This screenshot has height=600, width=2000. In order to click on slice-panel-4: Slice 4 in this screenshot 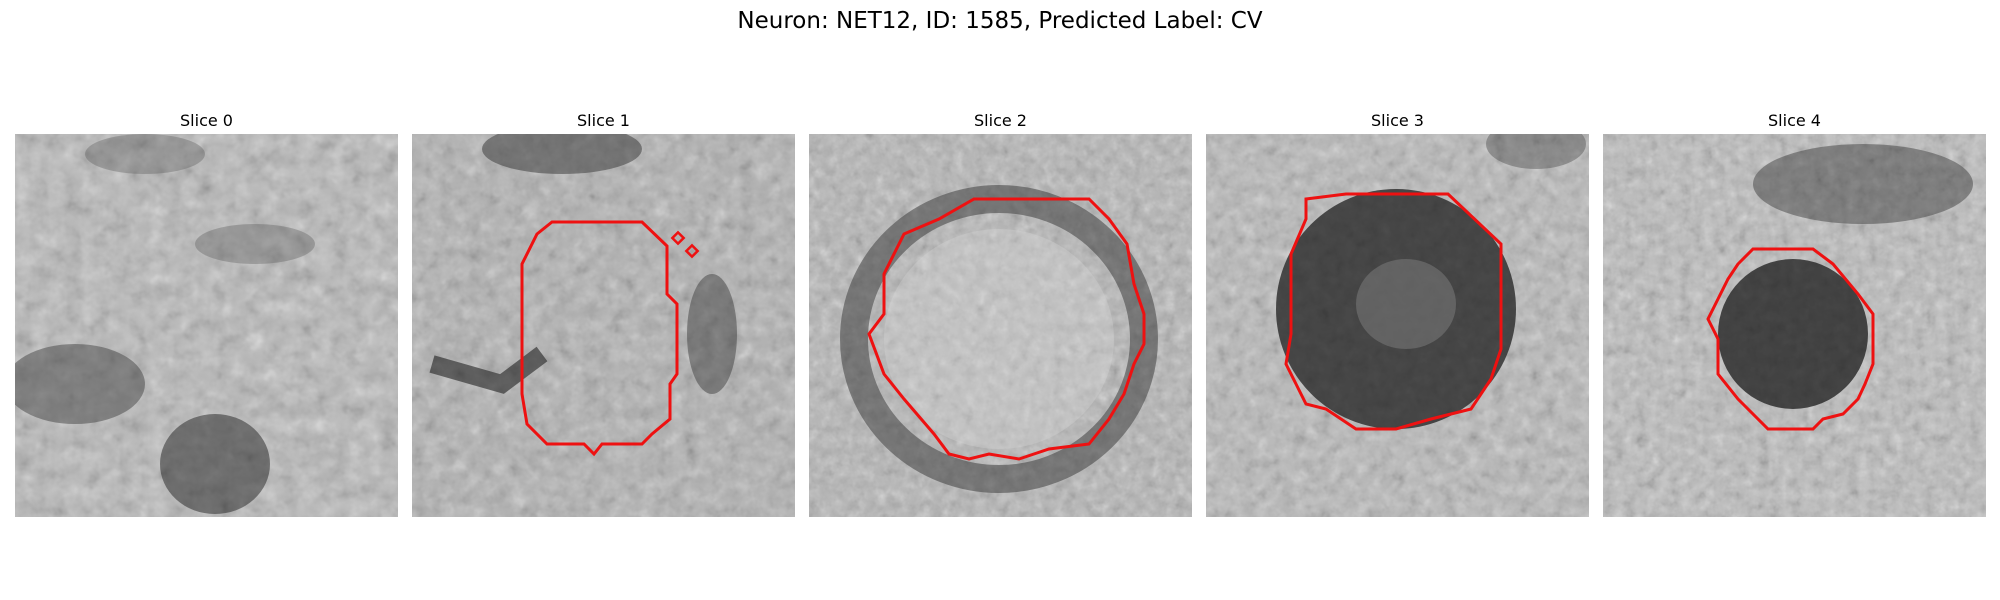, I will do `click(1794, 313)`.